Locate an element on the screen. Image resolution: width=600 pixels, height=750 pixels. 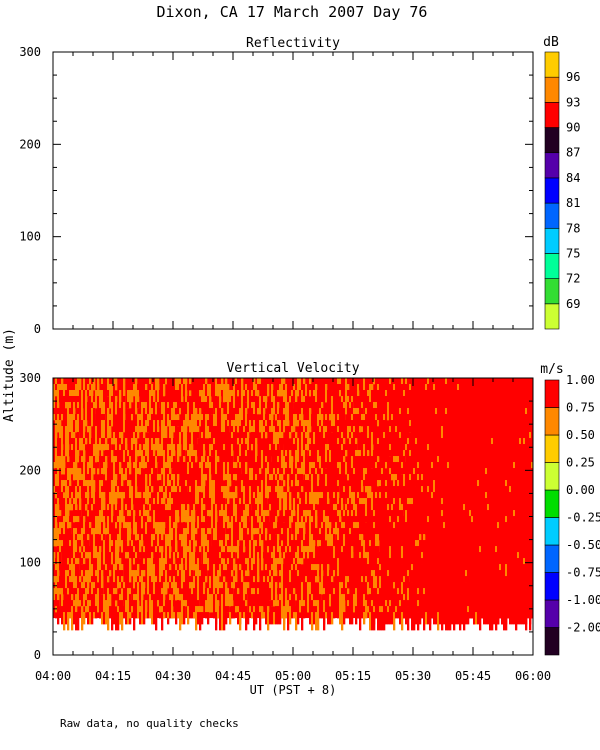
reflectivity-colorbar-label: 84 is located at coordinates (573, 178).